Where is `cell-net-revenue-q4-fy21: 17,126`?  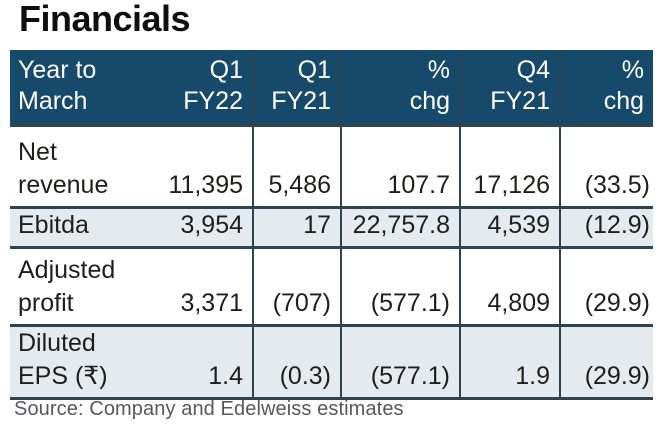
cell-net-revenue-q4-fy21: 17,126 is located at coordinates (509, 166).